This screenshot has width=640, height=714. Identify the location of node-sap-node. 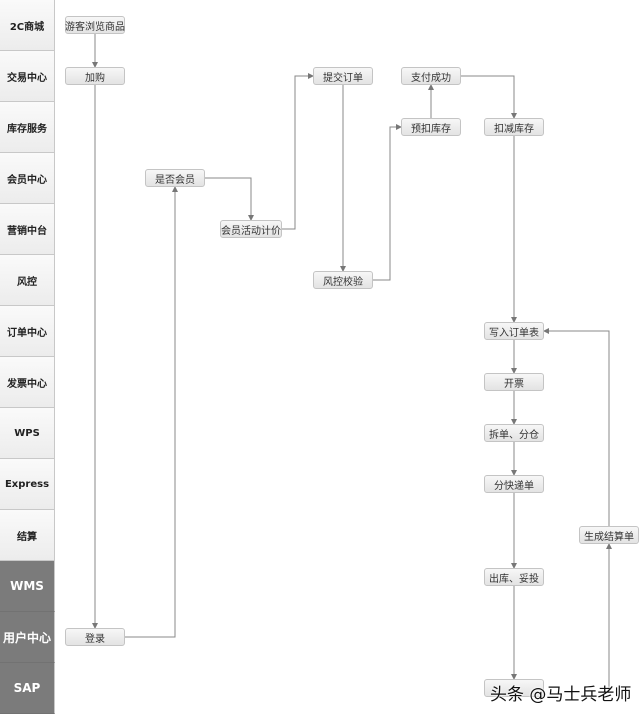
(514, 688).